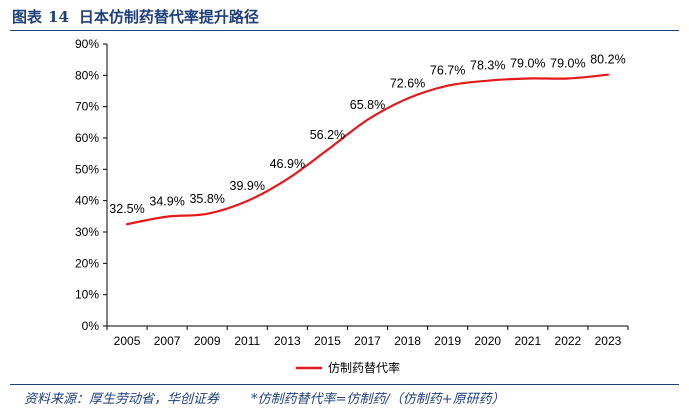  What do you see at coordinates (327, 341) in the screenshot?
I see `x-tick-label: 2015` at bounding box center [327, 341].